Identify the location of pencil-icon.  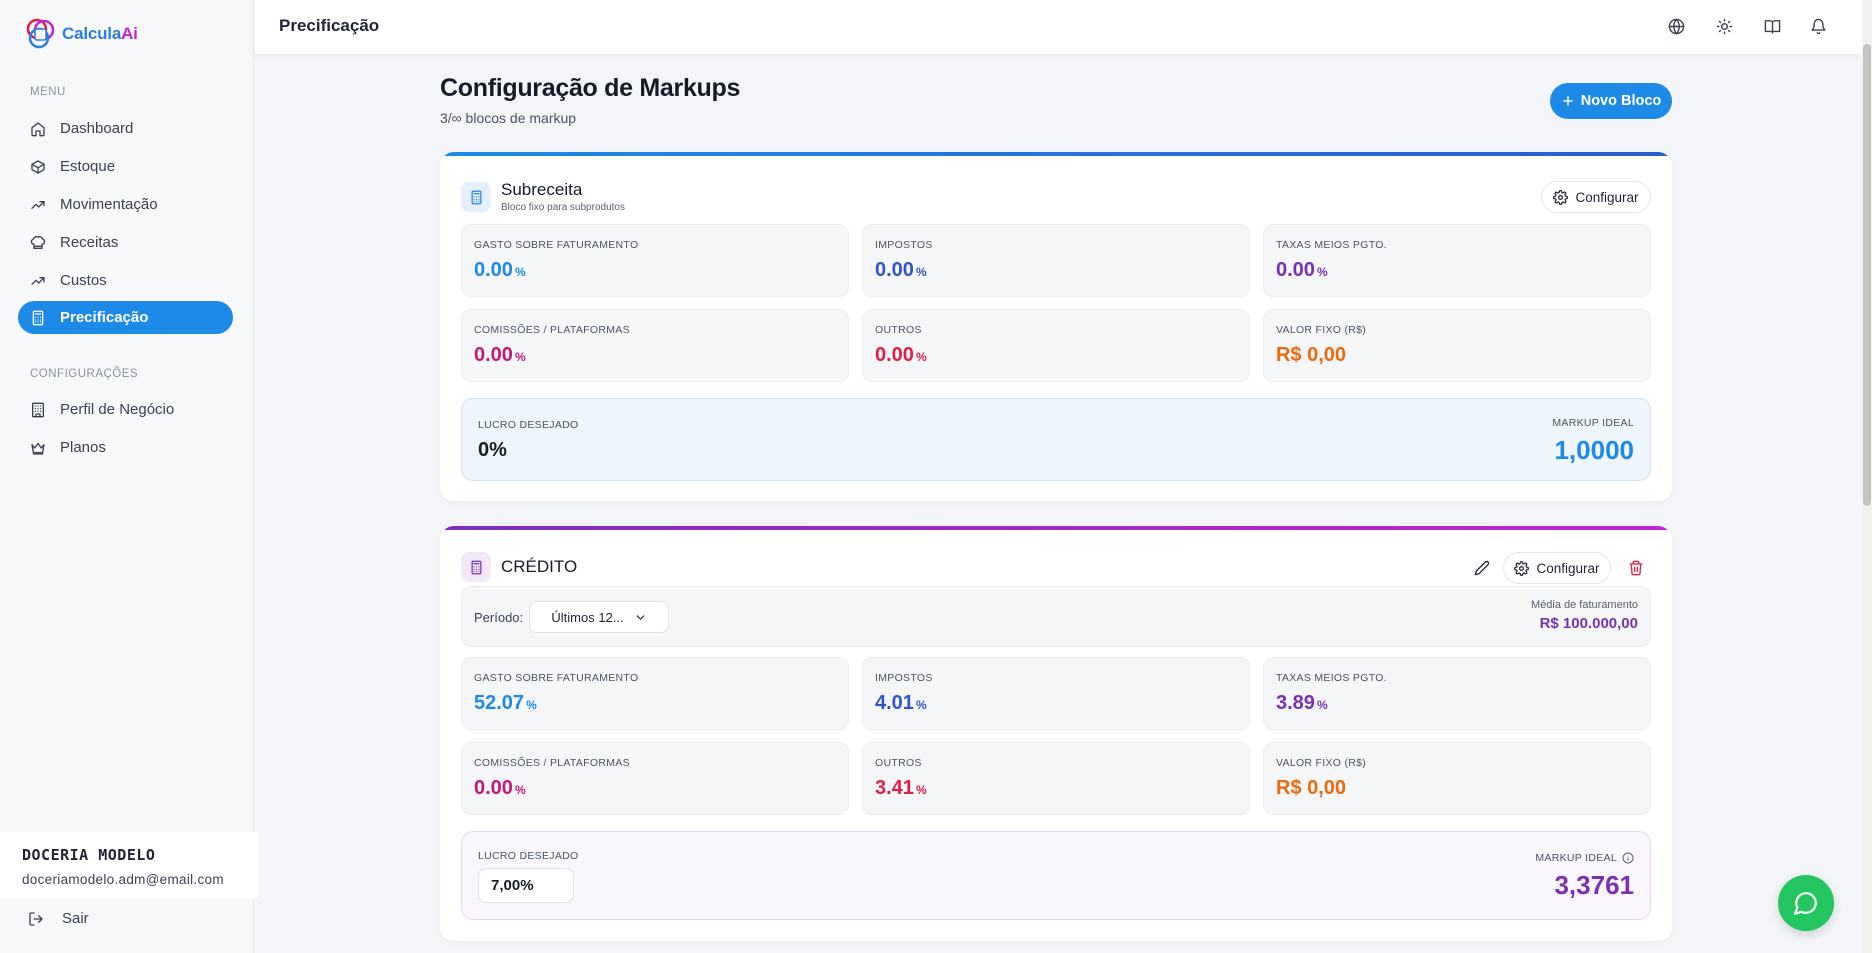
(1482, 568).